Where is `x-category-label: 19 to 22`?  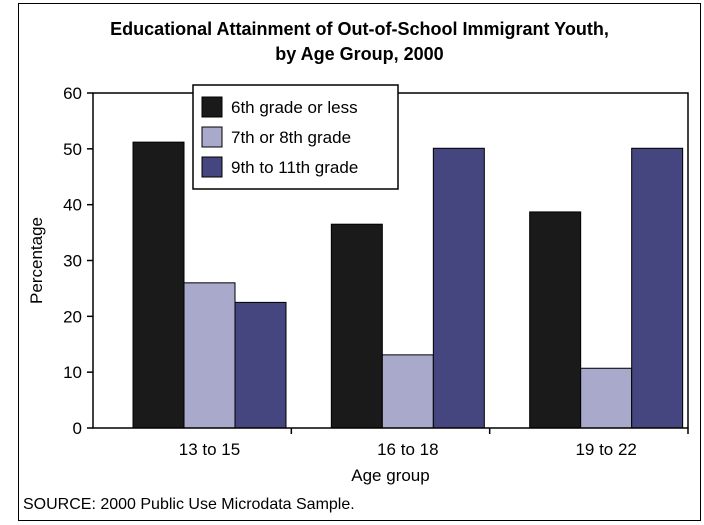
x-category-label: 19 to 22 is located at coordinates (605, 449).